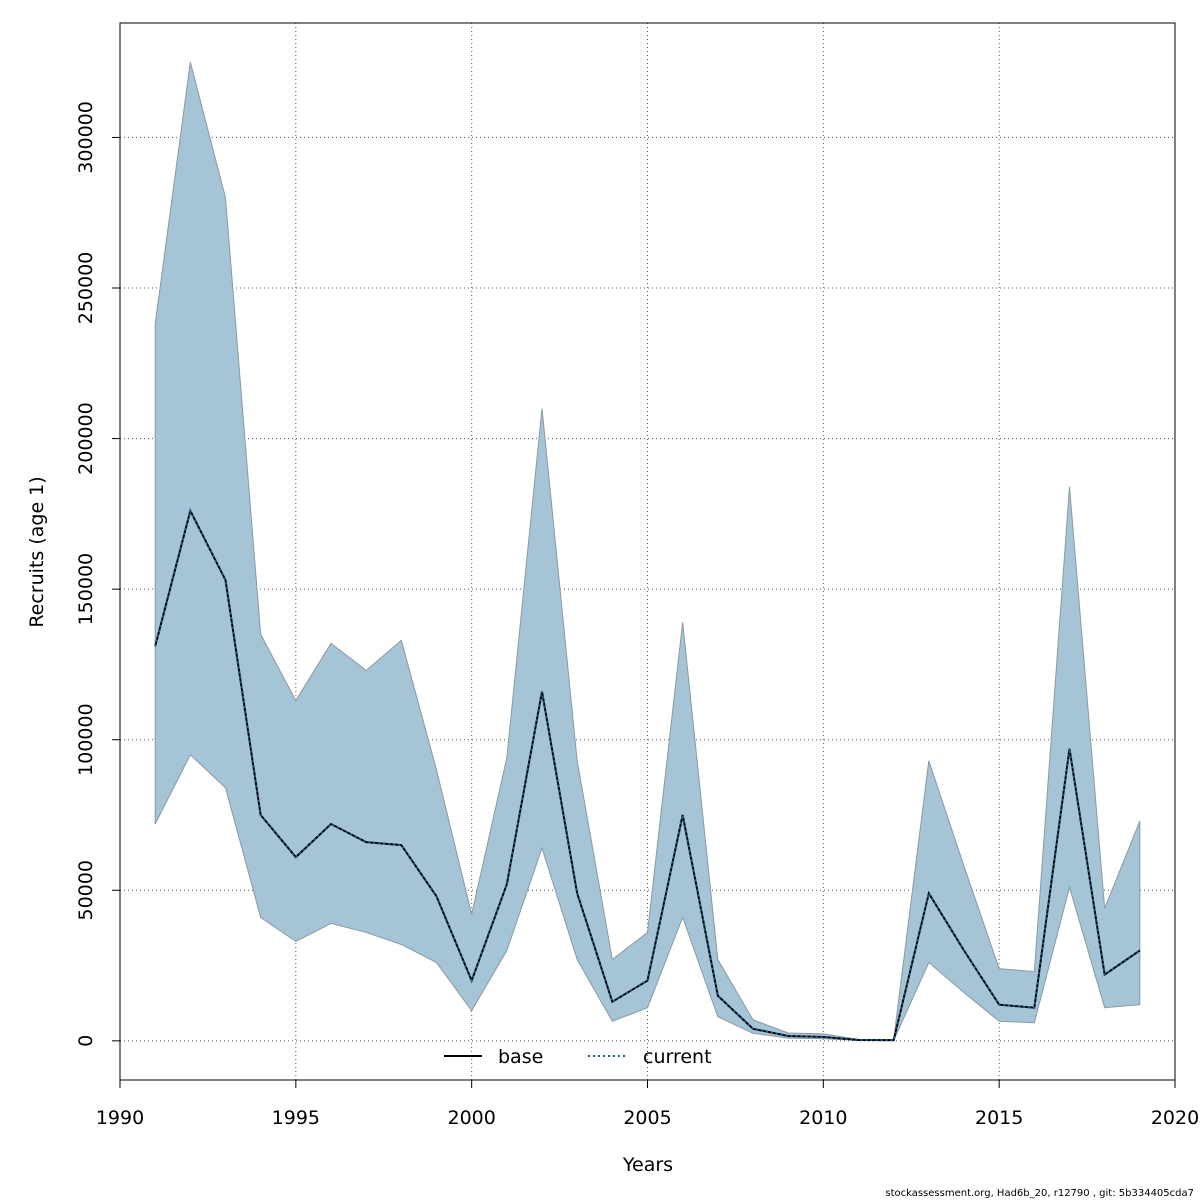 Image resolution: width=1200 pixels, height=1200 pixels. Describe the element at coordinates (647, 1165) in the screenshot. I see `x-axis-title: Years` at that location.